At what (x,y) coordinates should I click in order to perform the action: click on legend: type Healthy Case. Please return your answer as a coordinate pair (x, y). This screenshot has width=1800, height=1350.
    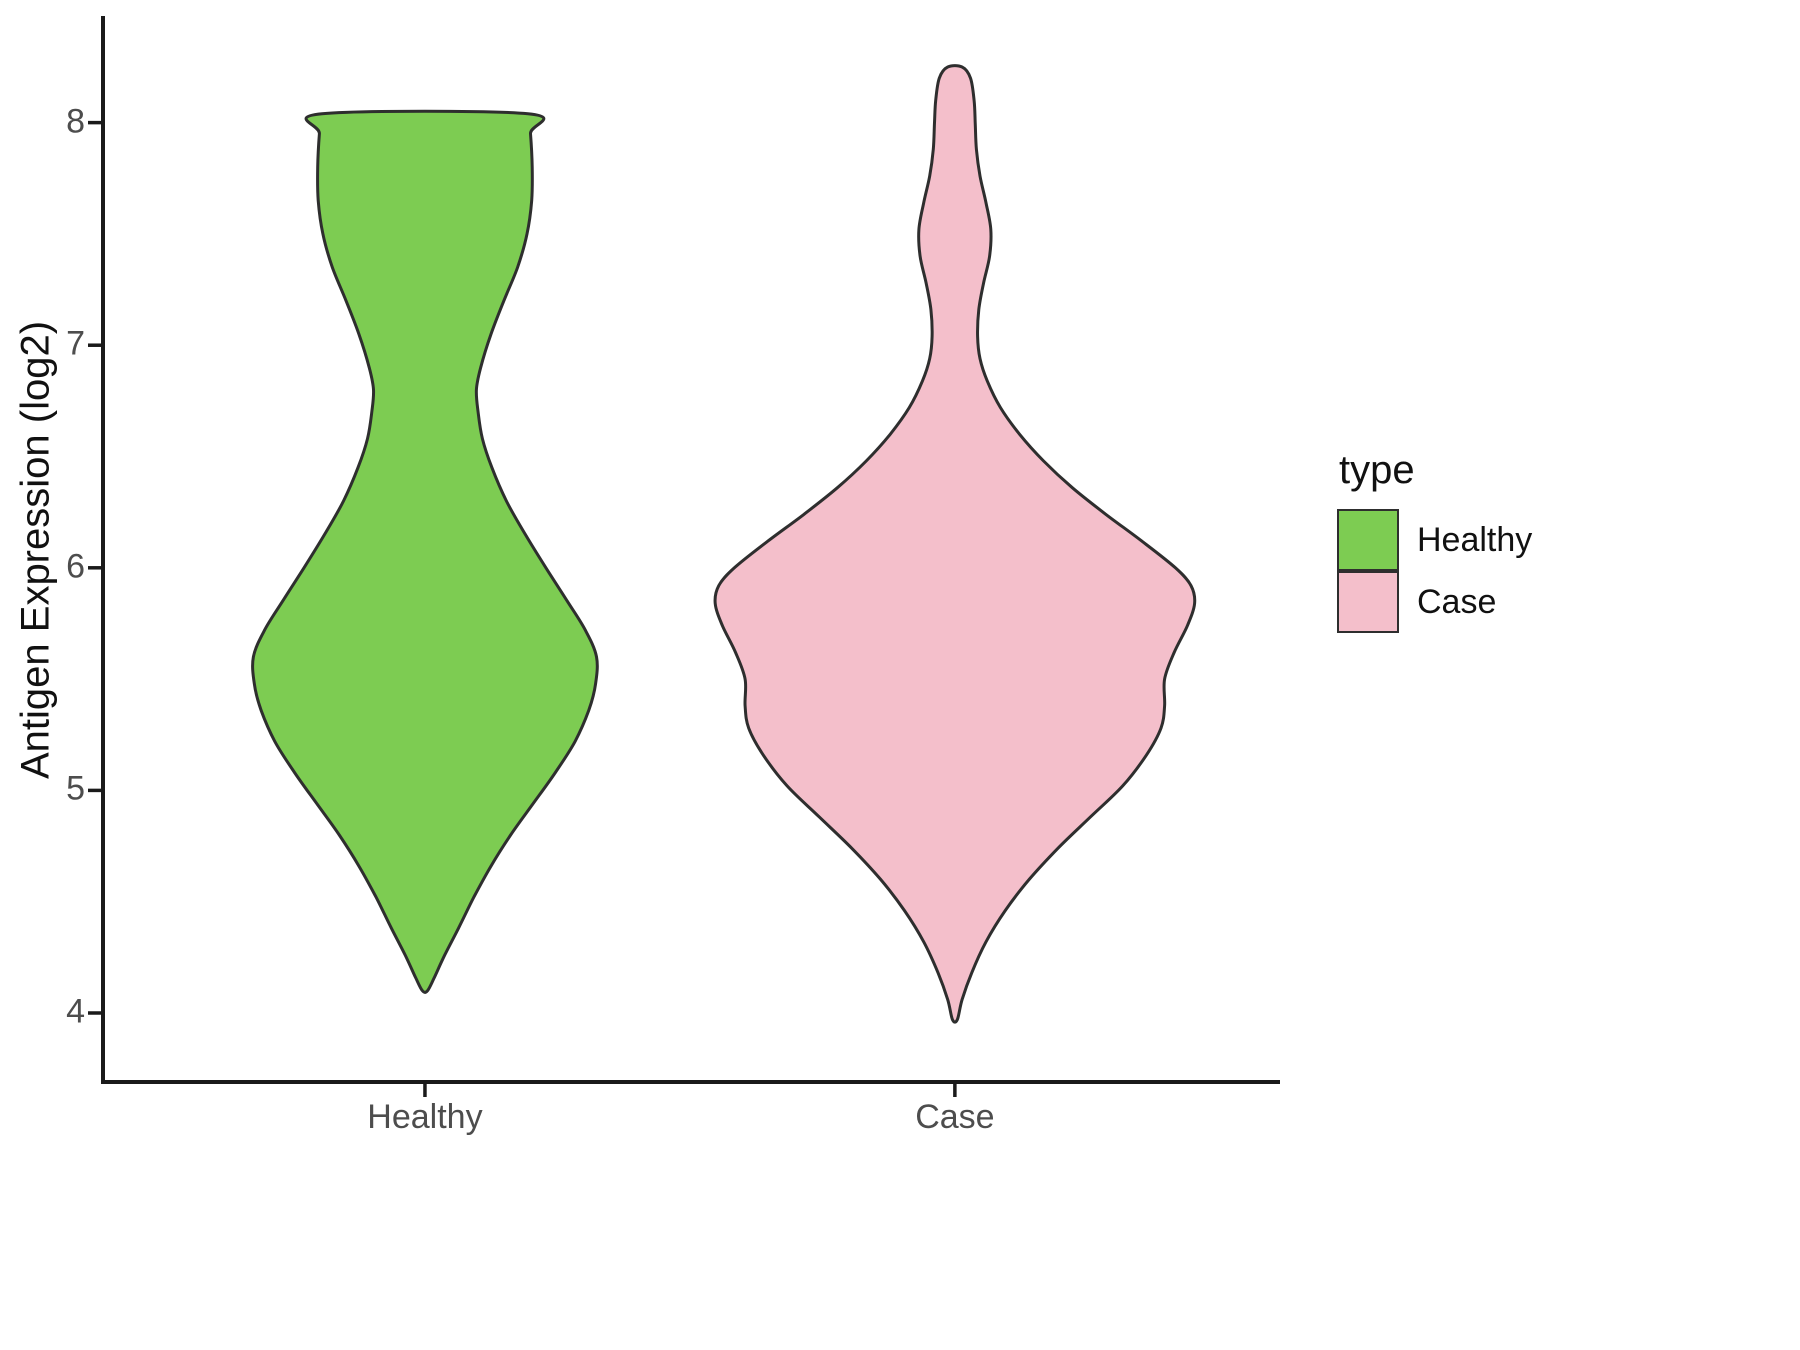
    Looking at the image, I should click on (1434, 540).